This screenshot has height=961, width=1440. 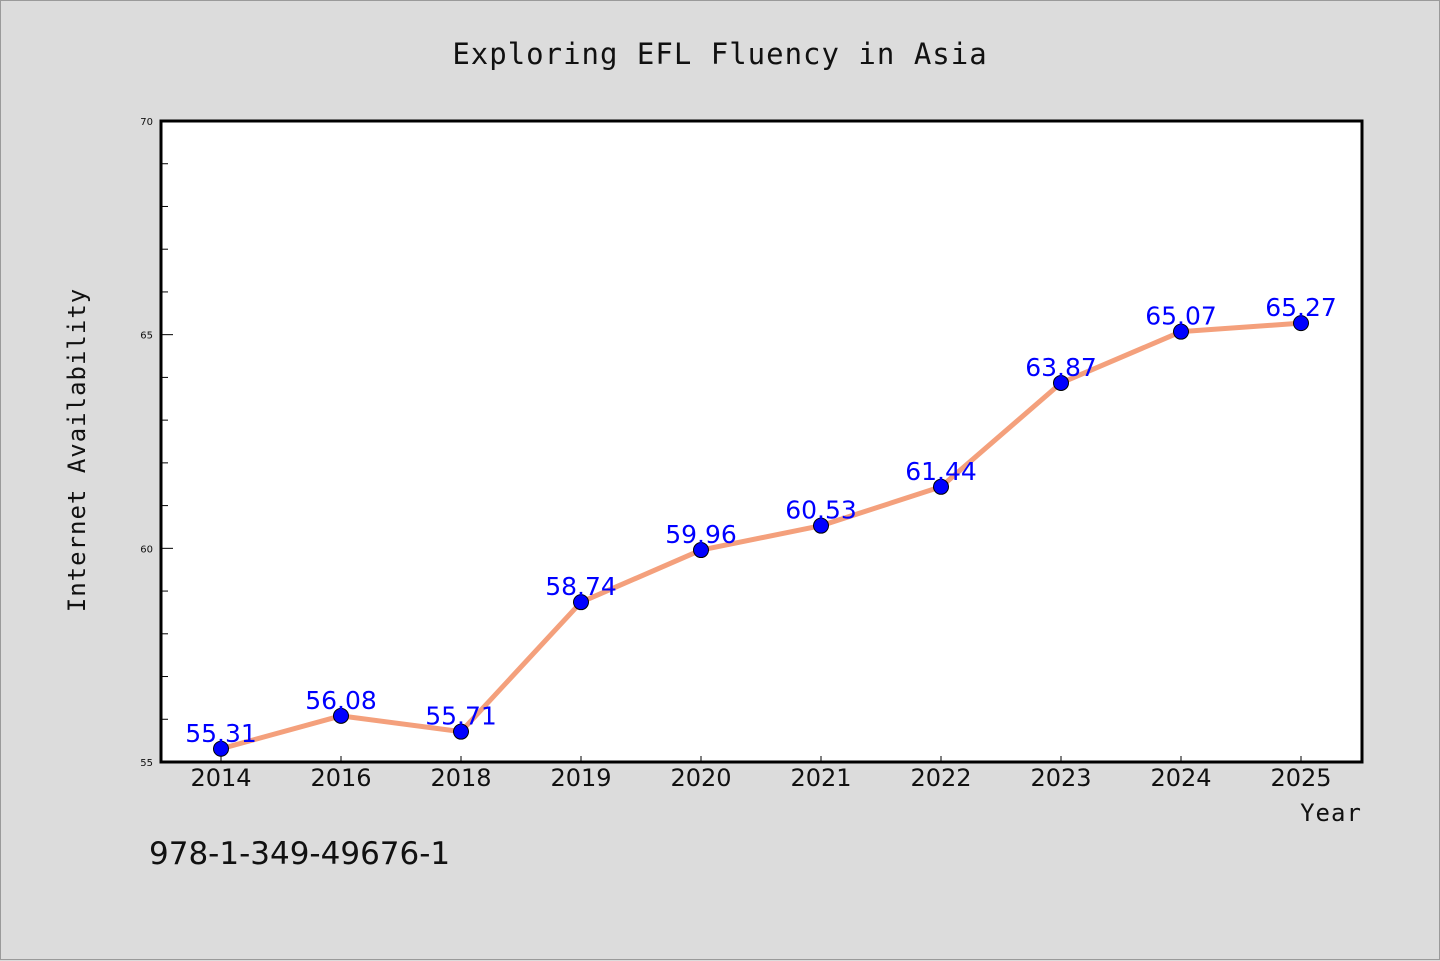 I want to click on data-label: 55.71, so click(x=461, y=716).